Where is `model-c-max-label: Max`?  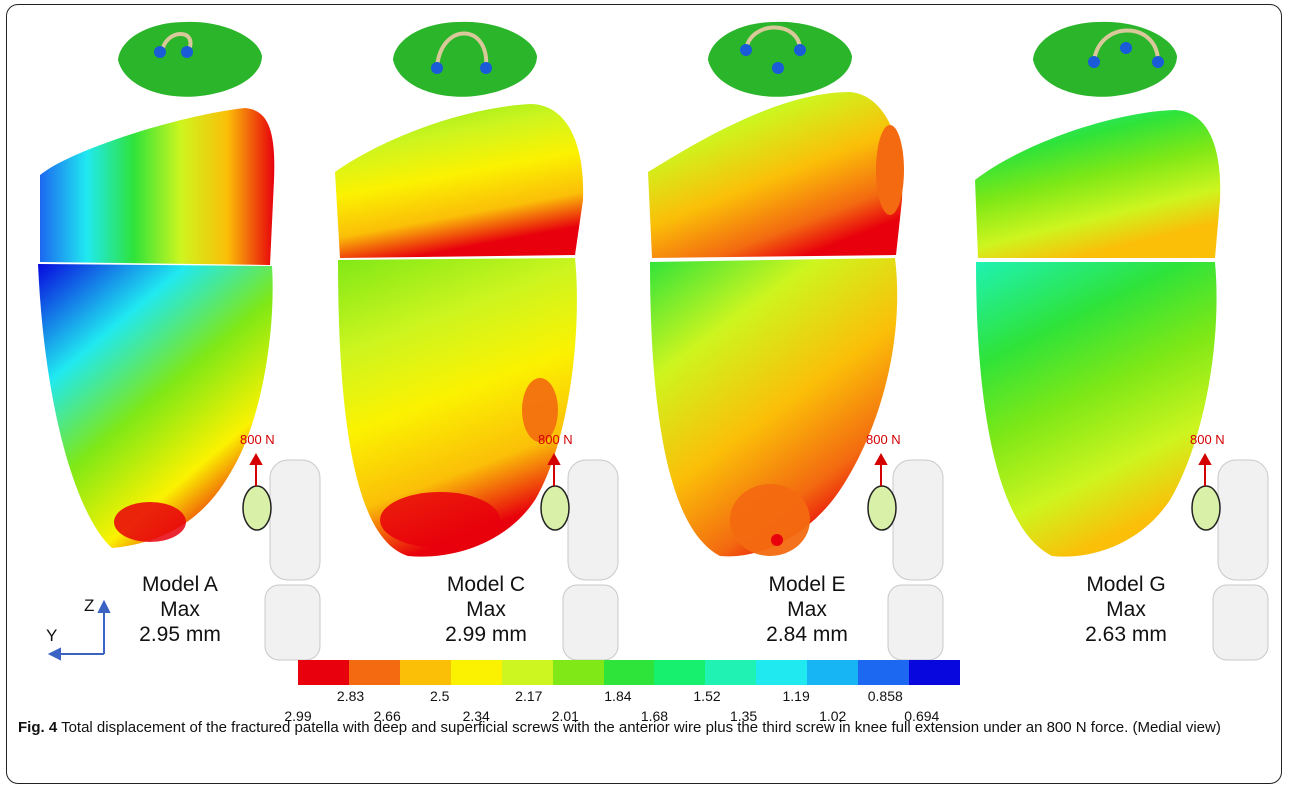 model-c-max-label: Max is located at coordinates (486, 609).